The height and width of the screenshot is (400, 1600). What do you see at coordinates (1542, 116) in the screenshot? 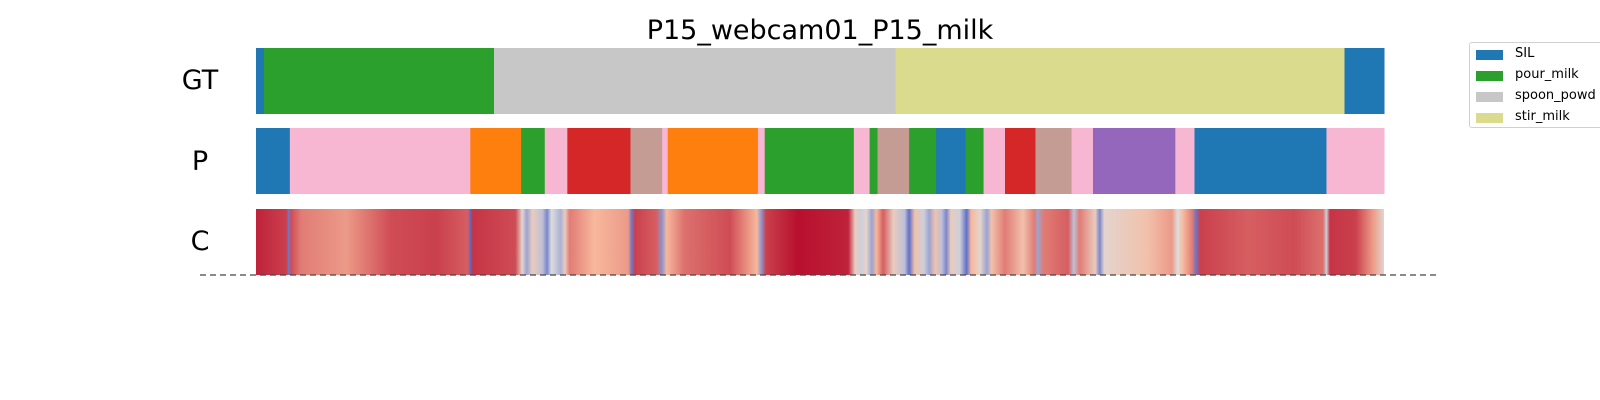
I see `legend-label-stir-milk: stir_milk` at bounding box center [1542, 116].